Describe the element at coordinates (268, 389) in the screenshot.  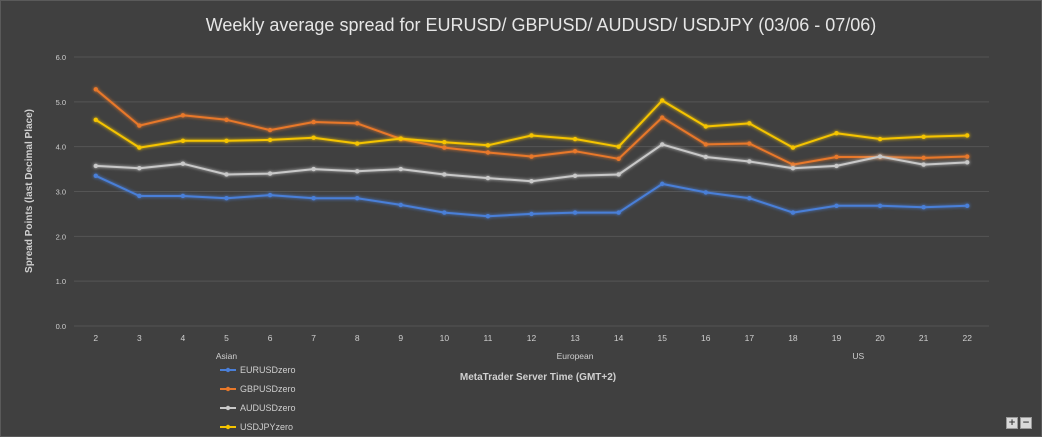
I see `legend-label: GBPUSDzero` at that location.